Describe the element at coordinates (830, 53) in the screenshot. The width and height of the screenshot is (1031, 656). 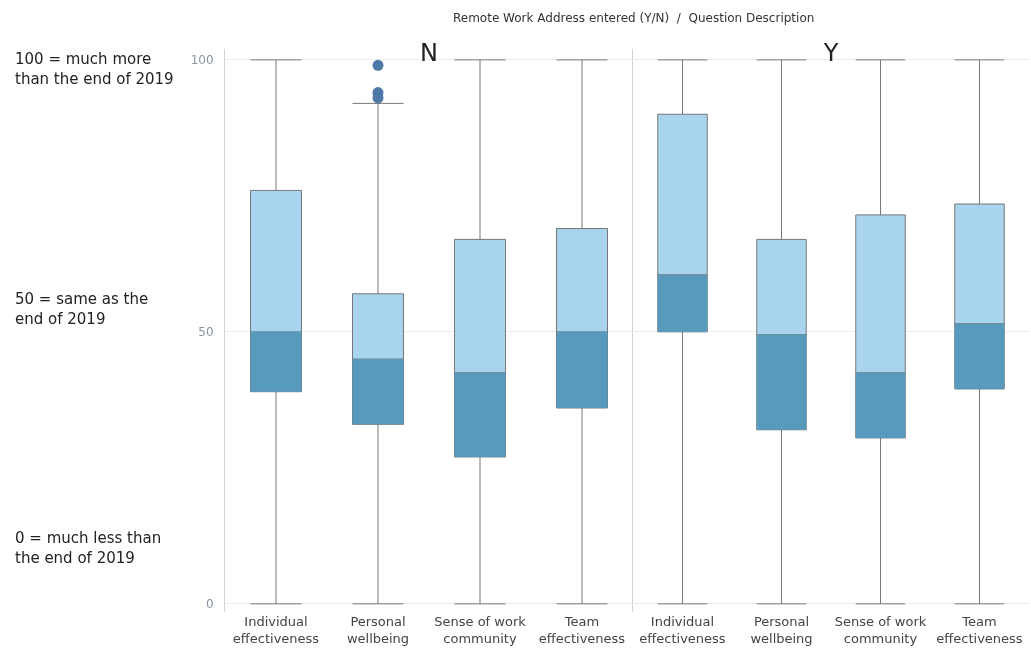
I see `chart-title: Y` at that location.